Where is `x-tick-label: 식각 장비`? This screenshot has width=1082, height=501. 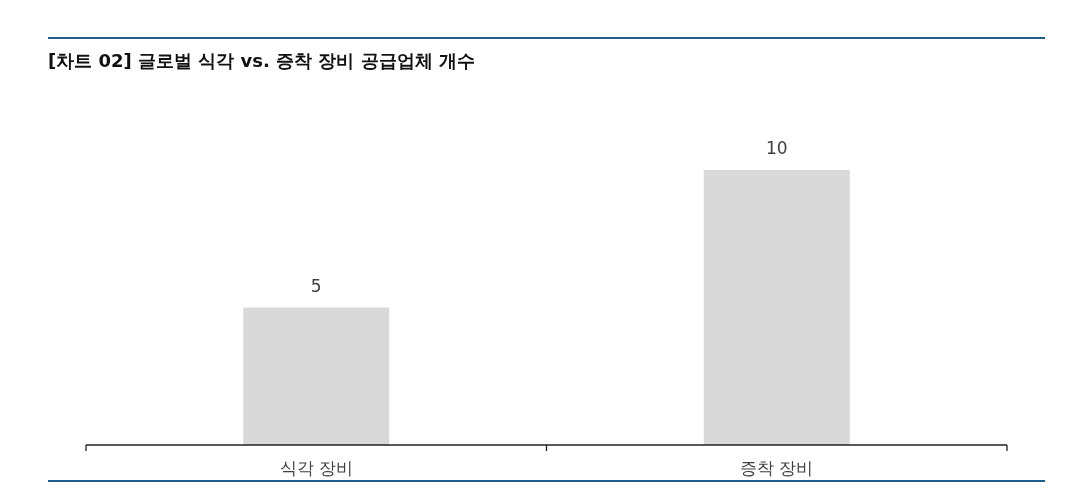 x-tick-label: 식각 장비 is located at coordinates (316, 468).